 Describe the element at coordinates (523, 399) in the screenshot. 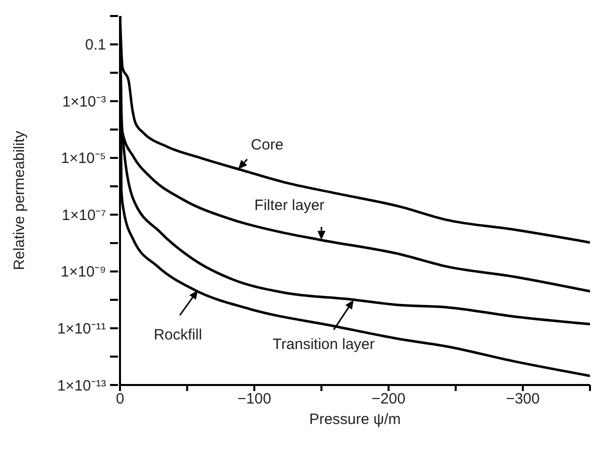

I see `x-tick-label: −300` at that location.